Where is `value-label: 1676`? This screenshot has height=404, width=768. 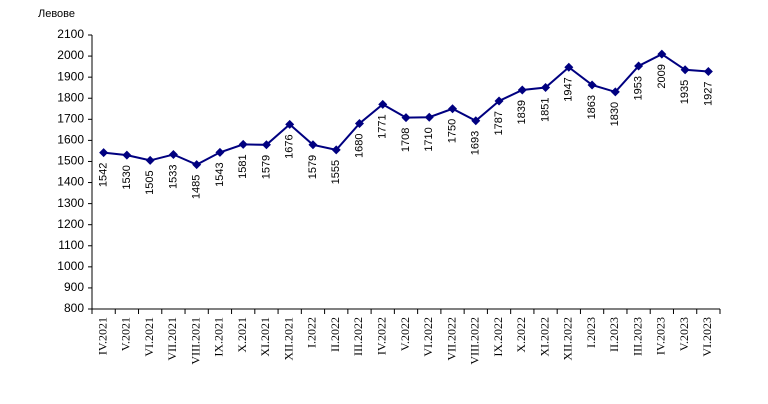
value-label: 1676 is located at coordinates (290, 146).